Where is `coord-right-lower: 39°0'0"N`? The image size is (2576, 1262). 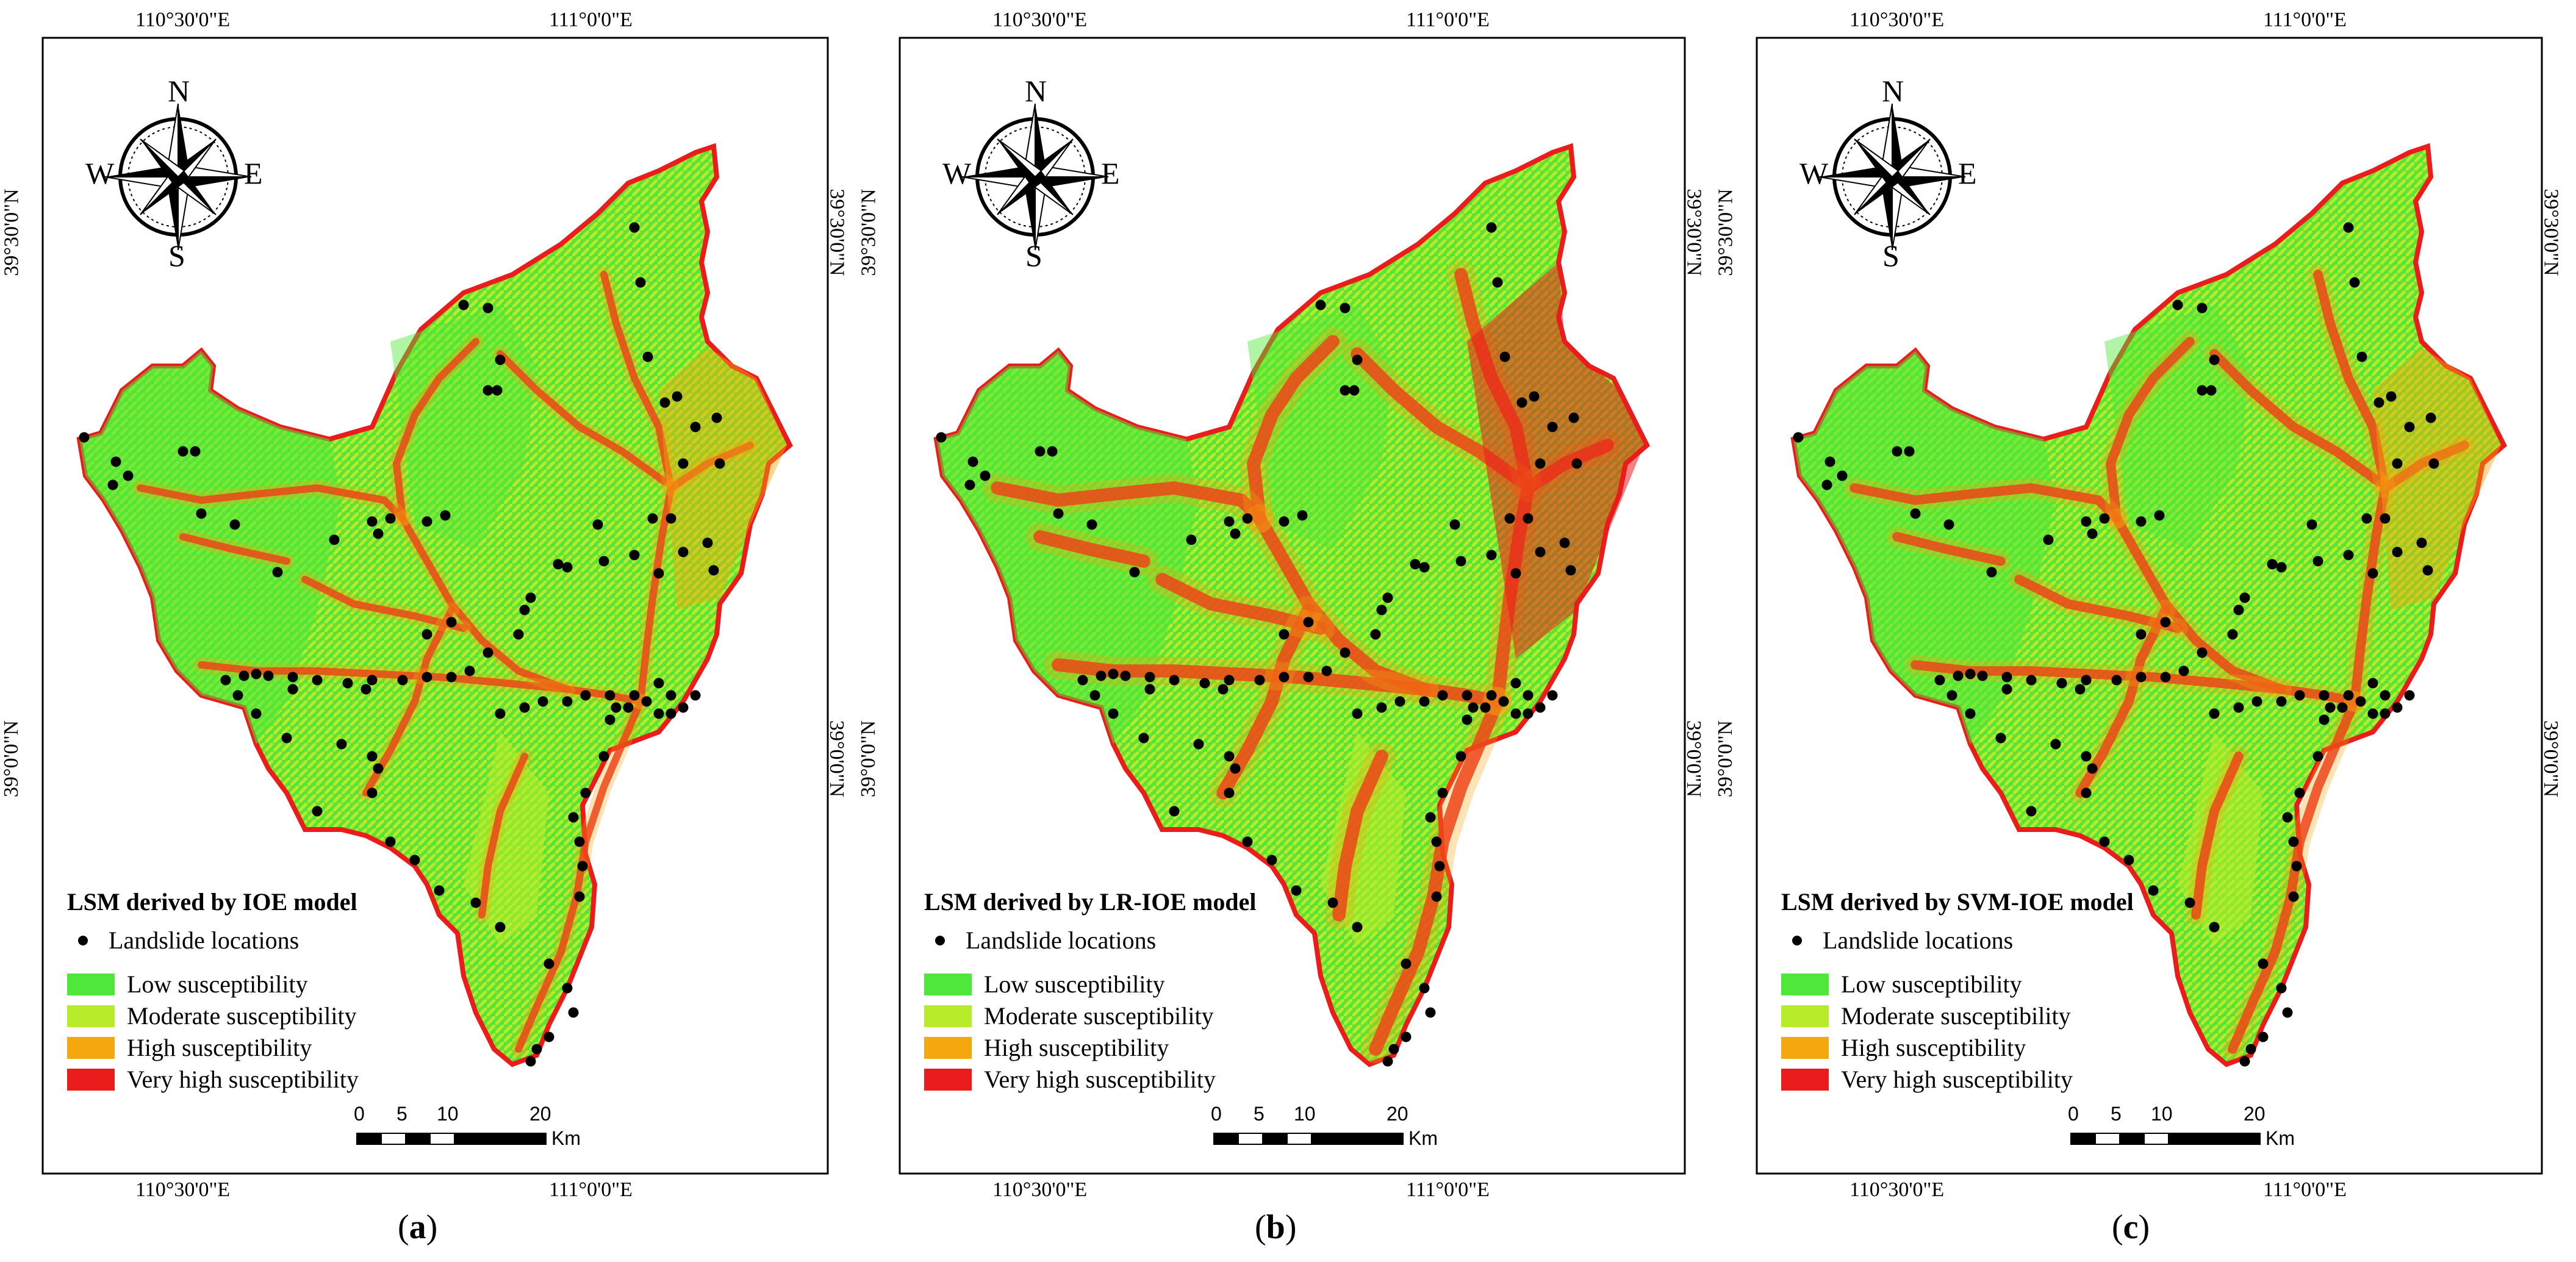
coord-right-lower: 39°0'0"N is located at coordinates (1694, 759).